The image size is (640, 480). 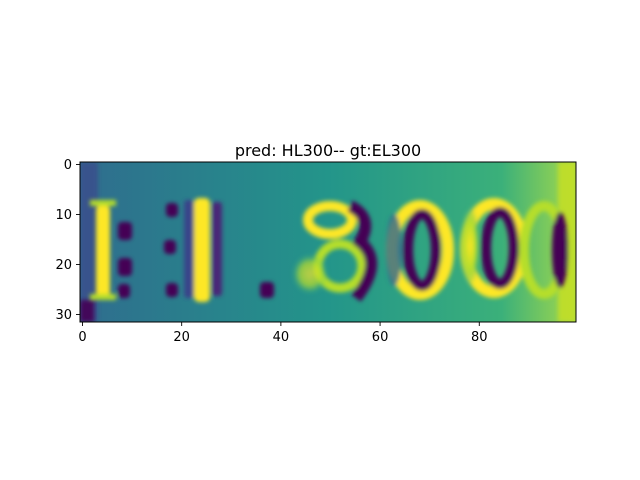 What do you see at coordinates (68, 165) in the screenshot?
I see `y-tick-label: 0` at bounding box center [68, 165].